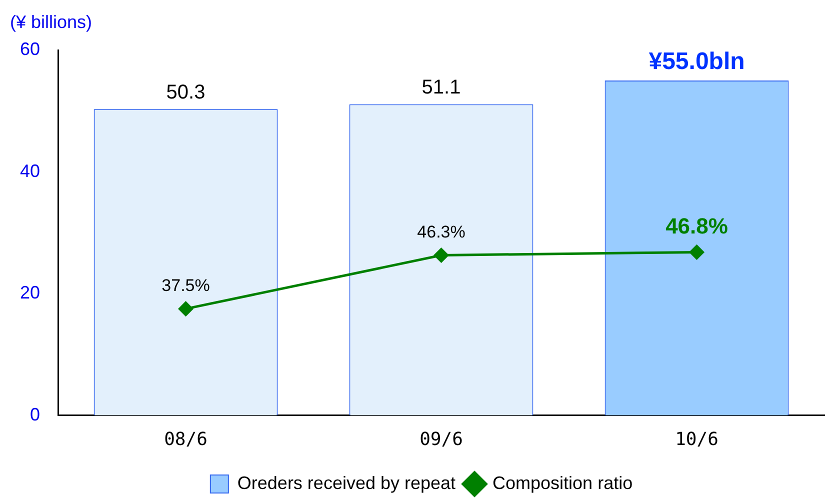 The width and height of the screenshot is (833, 503). I want to click on data-label: 46.3%, so click(441, 232).